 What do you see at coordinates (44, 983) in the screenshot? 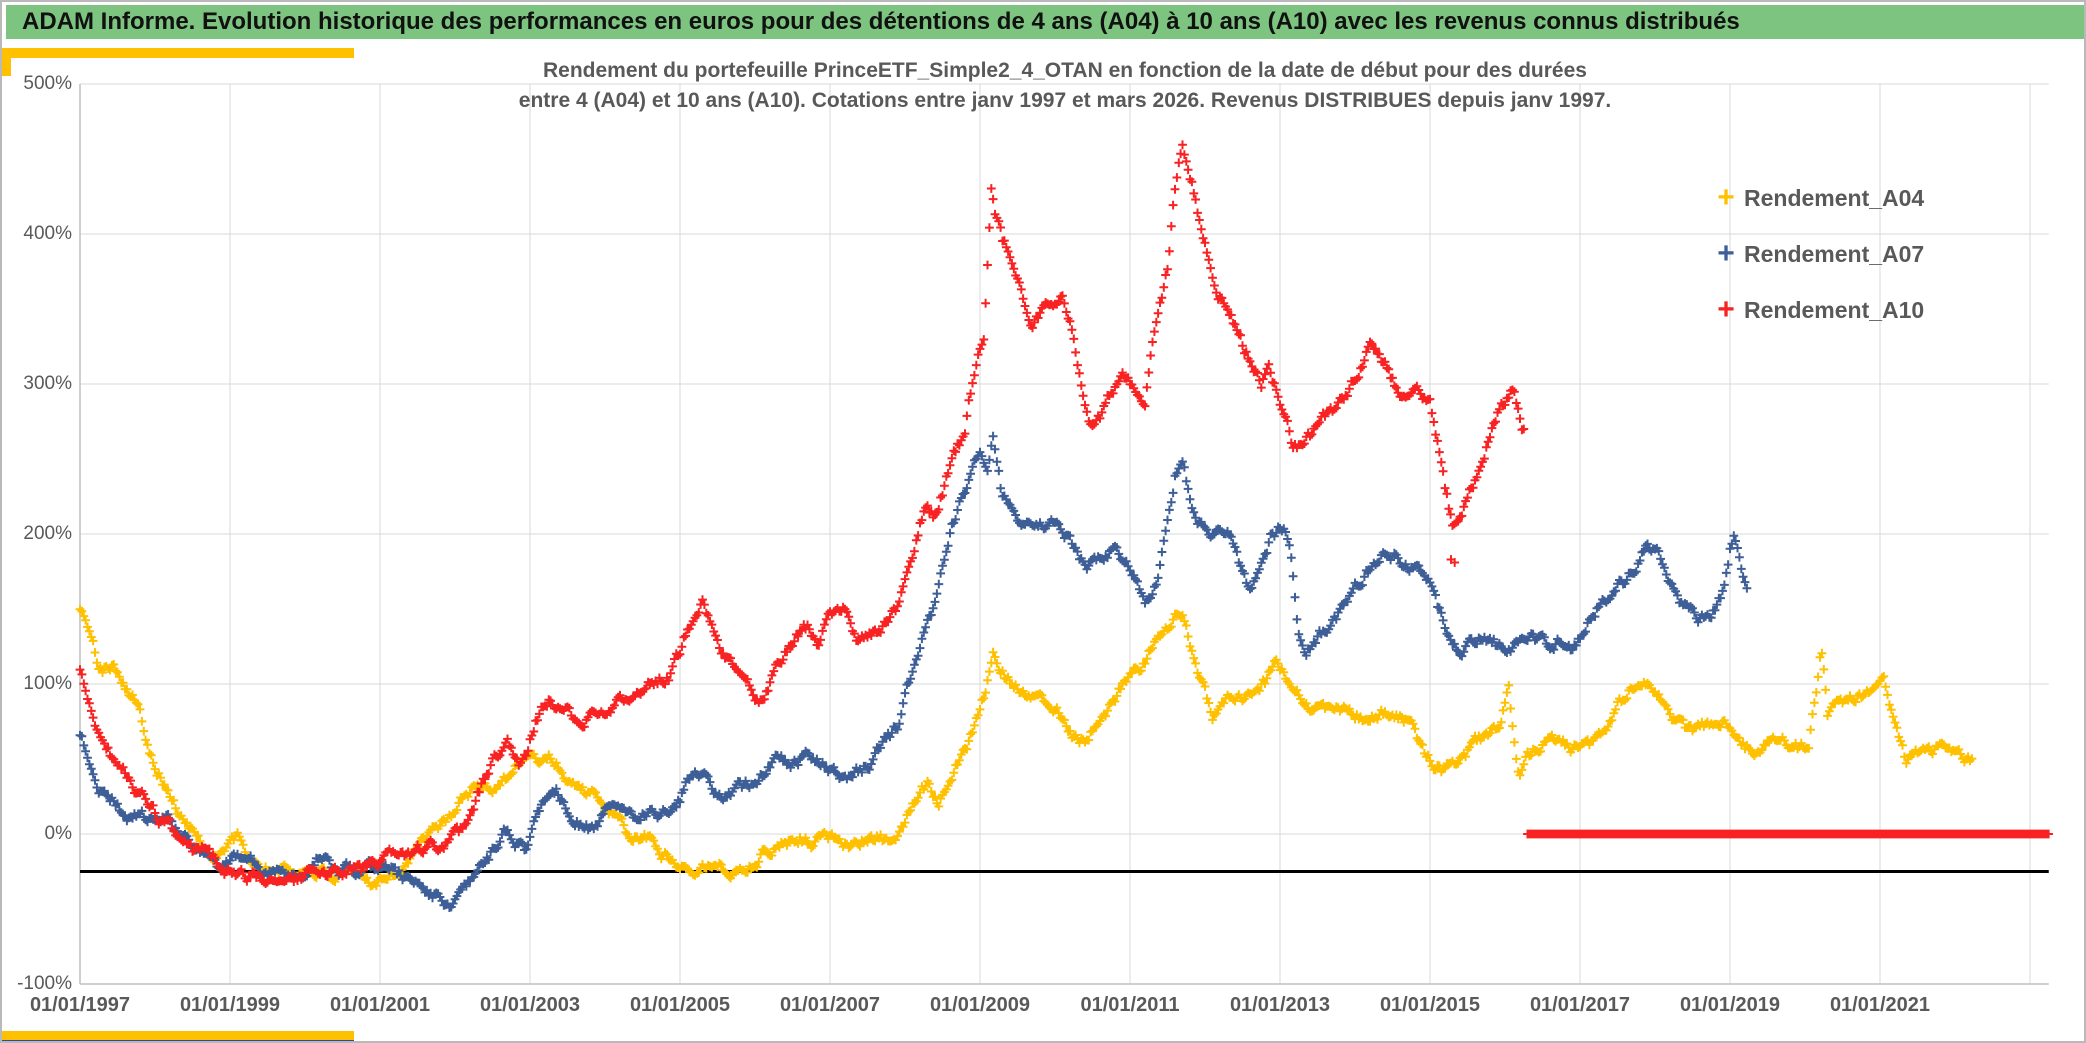
I see `y-axis-label: -100%` at bounding box center [44, 983].